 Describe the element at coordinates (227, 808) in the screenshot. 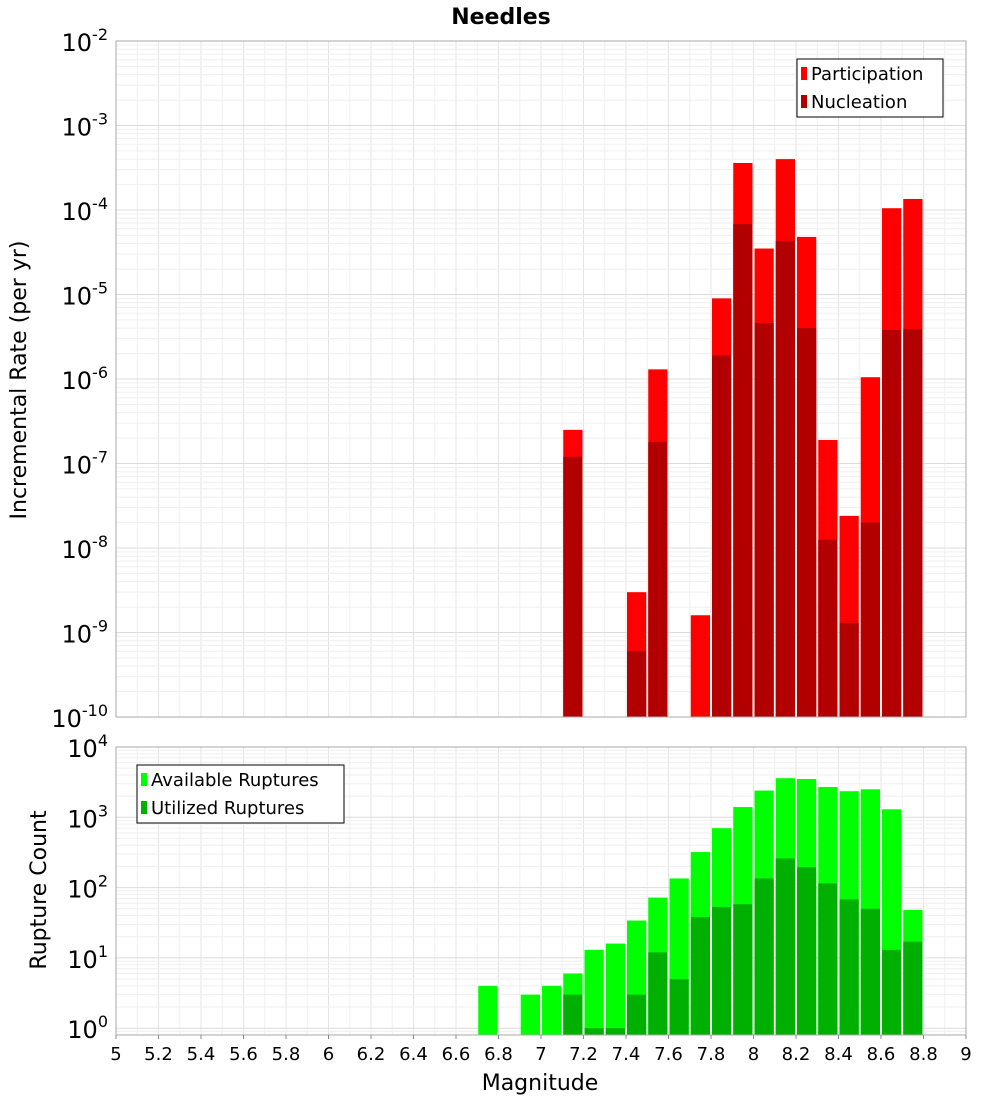

I see `bottom-legend-label: Utilized Ruptures` at that location.